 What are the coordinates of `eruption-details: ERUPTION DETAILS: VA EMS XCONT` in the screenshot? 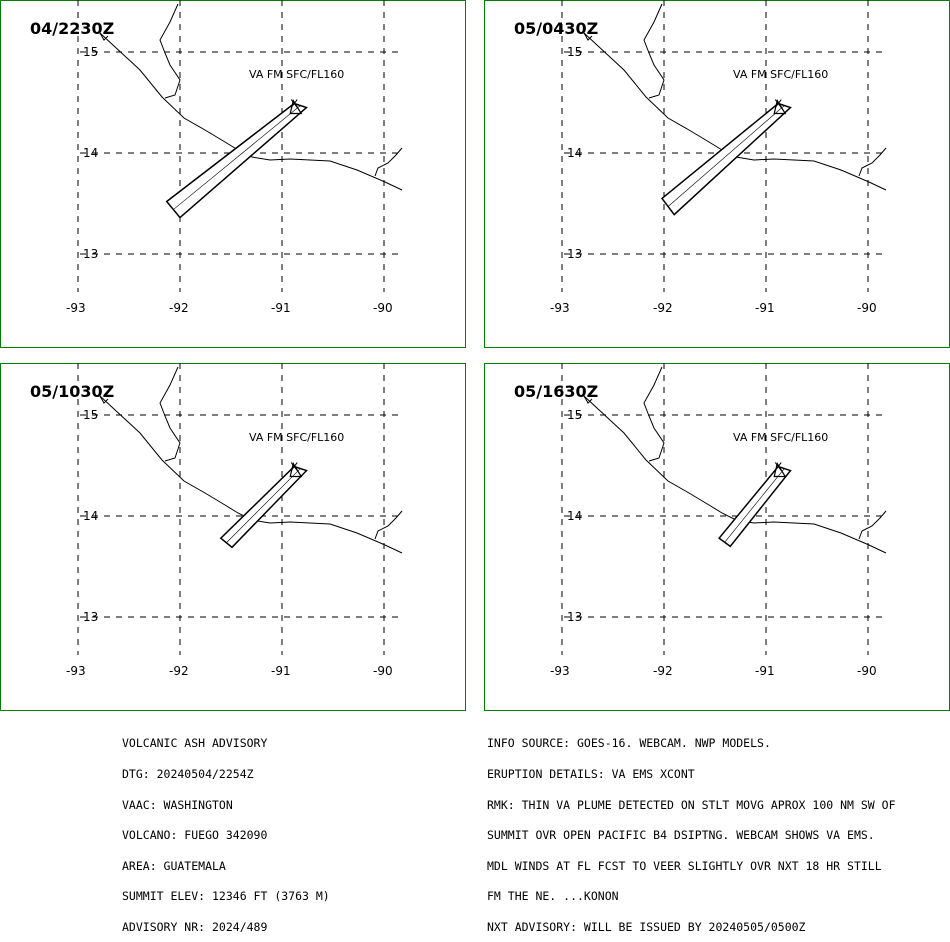 It's located at (591, 774).